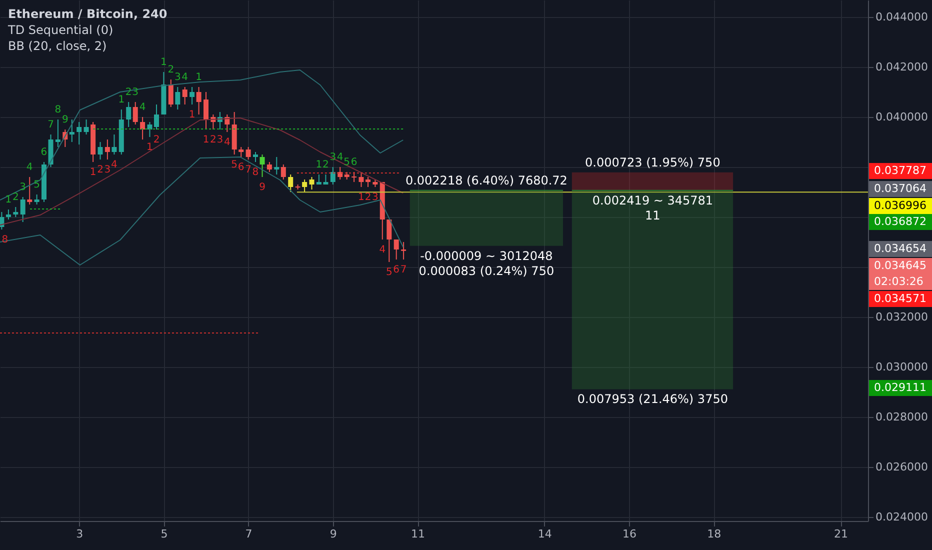 This screenshot has height=550, width=932. What do you see at coordinates (418, 534) in the screenshot?
I see `x-tick-label: 11` at bounding box center [418, 534].